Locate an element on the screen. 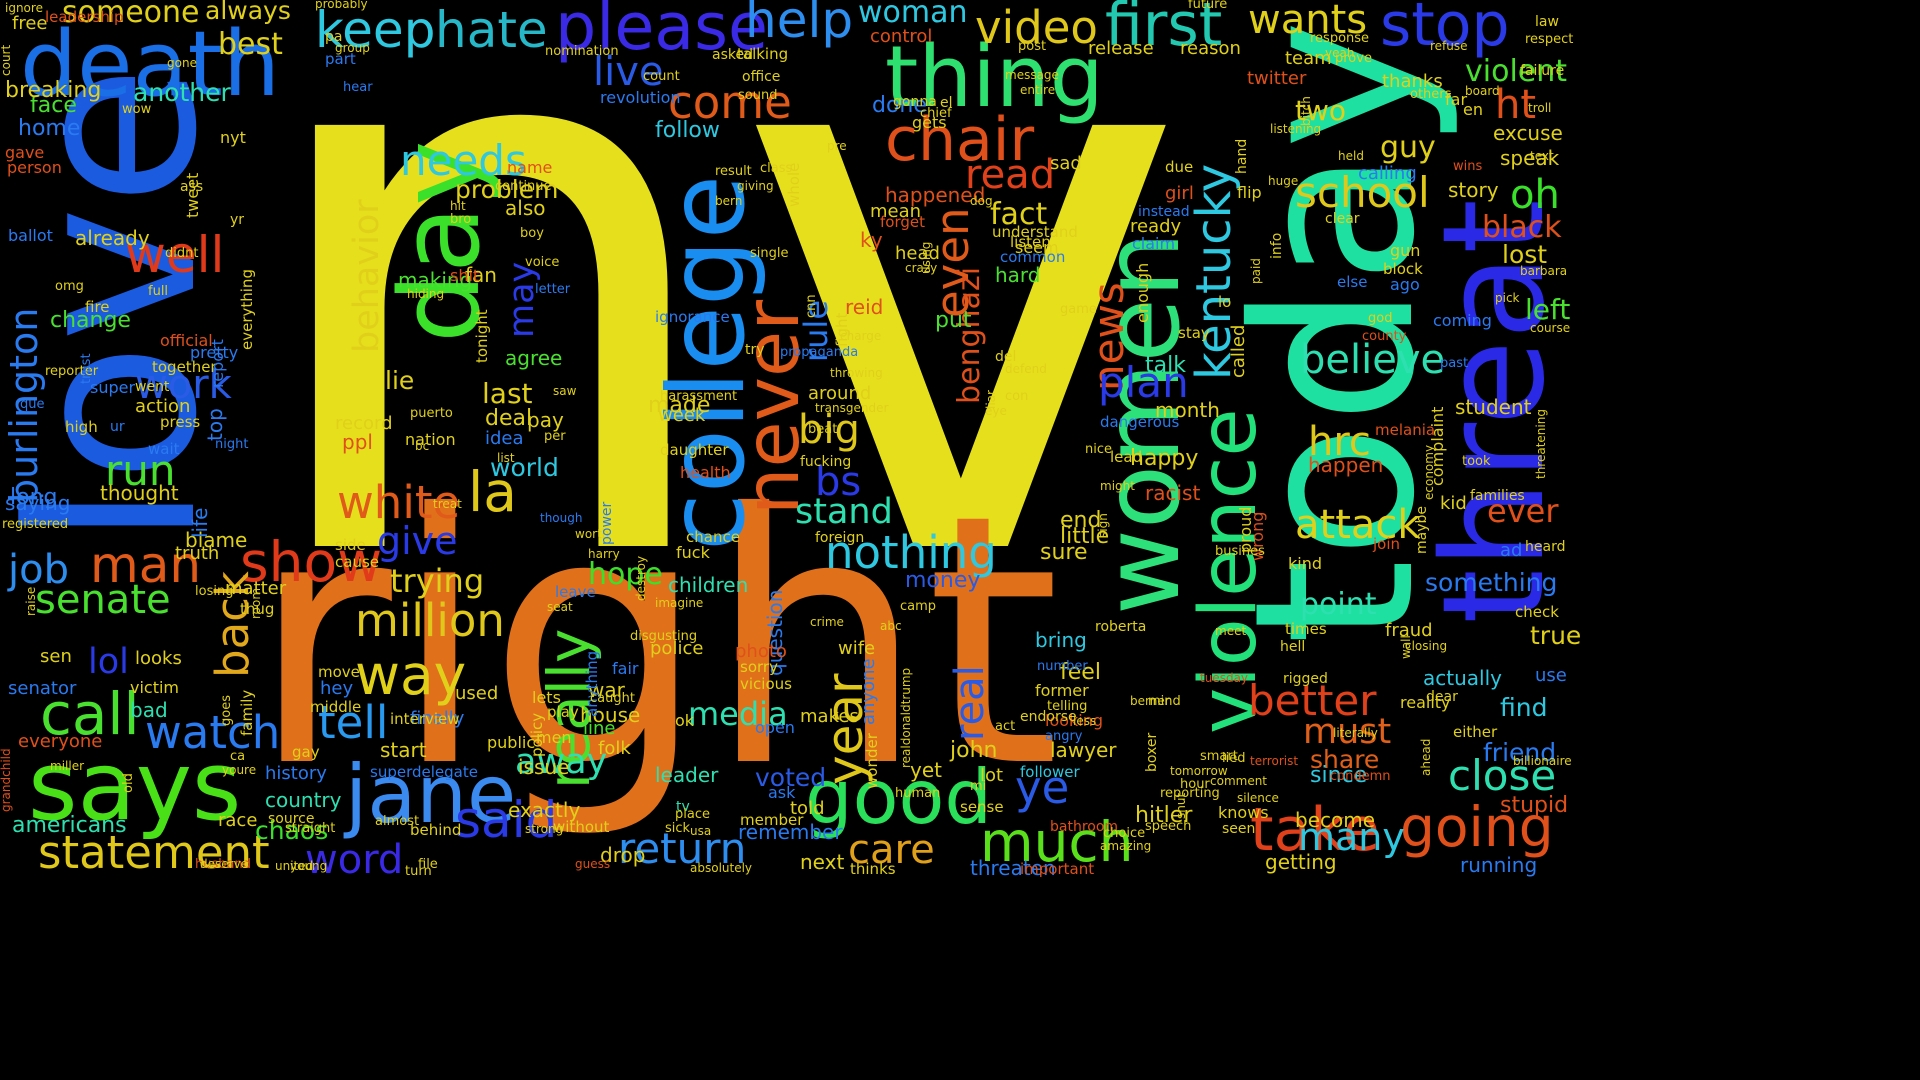  word-victim: victim is located at coordinates (155, 687).